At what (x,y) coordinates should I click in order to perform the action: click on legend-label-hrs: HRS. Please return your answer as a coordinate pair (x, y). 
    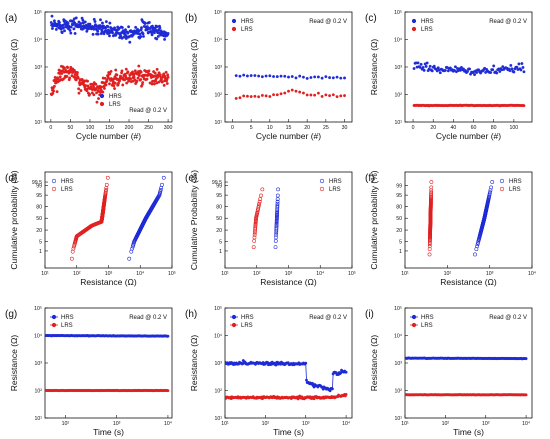
    Looking at the image, I should click on (67, 318).